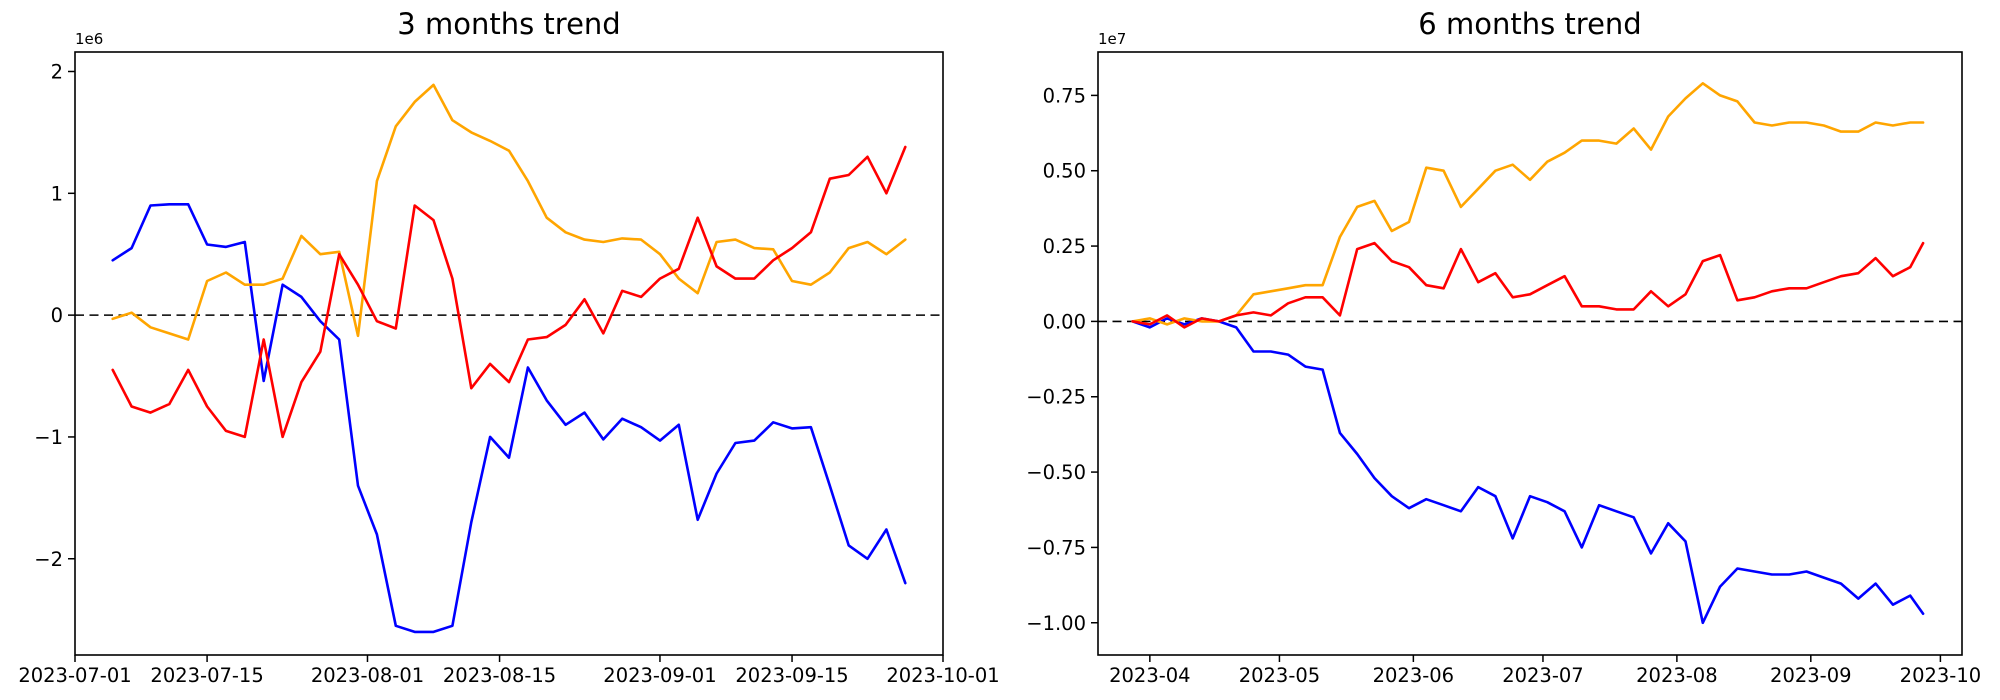  I want to click on x-tick-label: 2023-07-01, so click(74, 675).